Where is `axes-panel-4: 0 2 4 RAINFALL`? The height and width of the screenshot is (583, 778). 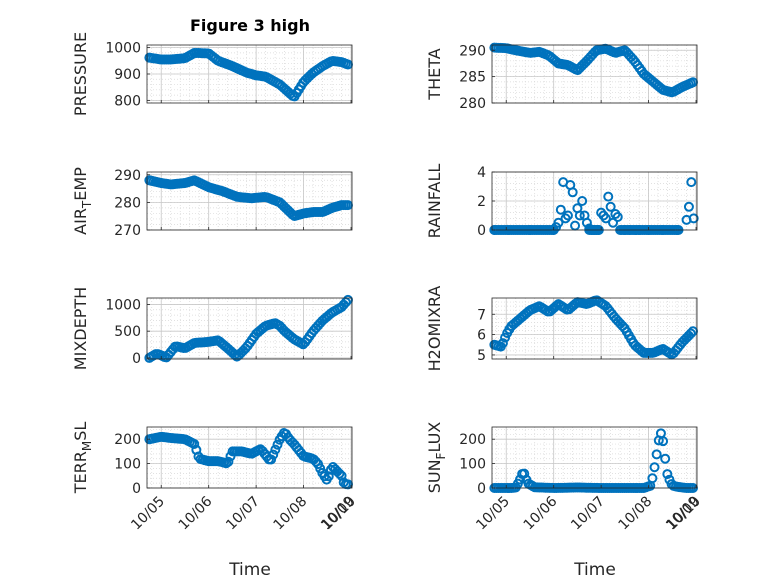
axes-panel-4: 0 2 4 RAINFALL is located at coordinates (562, 201).